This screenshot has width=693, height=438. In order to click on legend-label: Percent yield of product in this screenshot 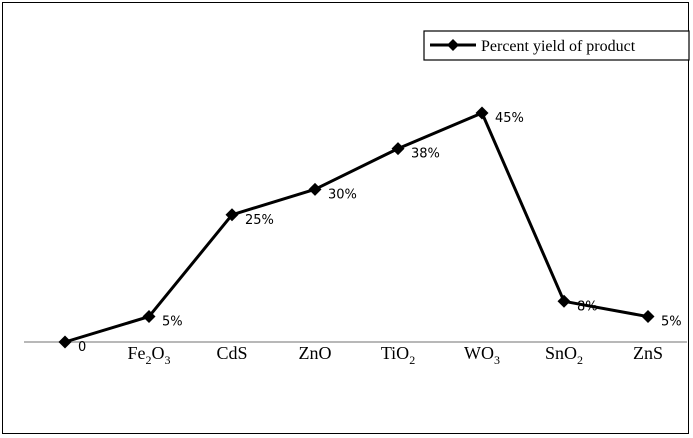, I will do `click(558, 46)`.